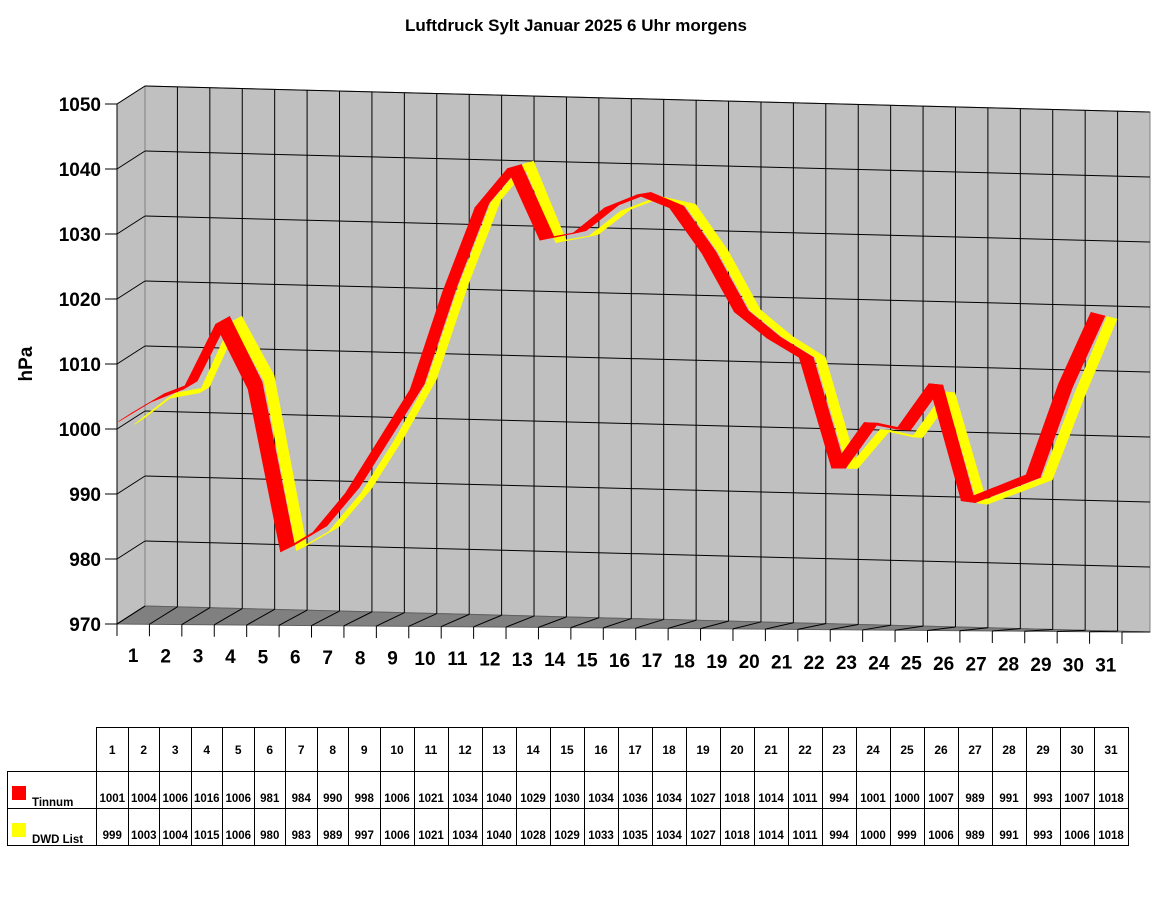 This screenshot has height=900, width=1152. I want to click on table-day-header: 30, so click(1077, 749).